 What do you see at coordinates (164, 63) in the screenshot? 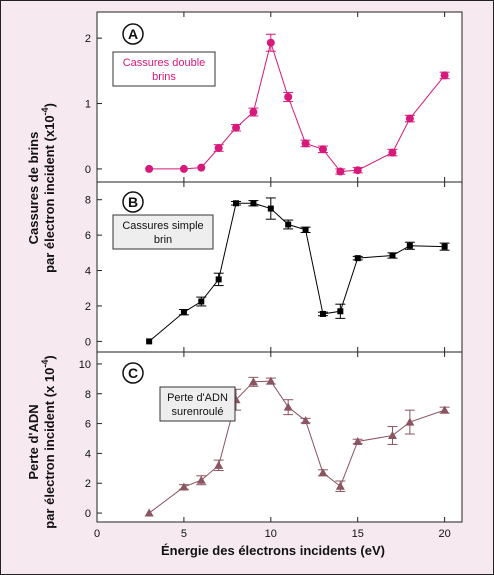
I see `annotation-text: Cassures double` at bounding box center [164, 63].